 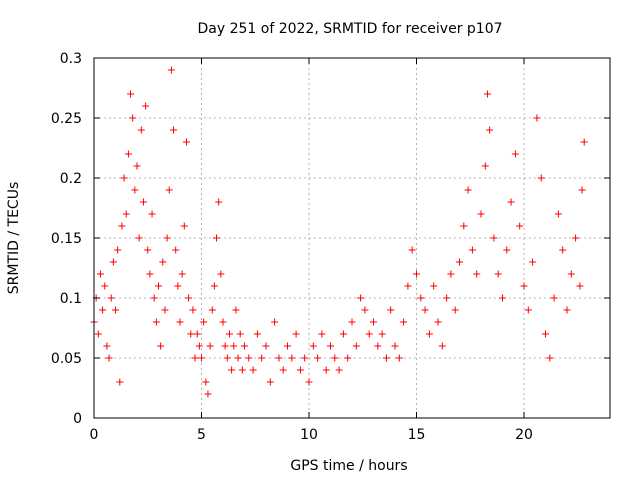 What do you see at coordinates (524, 435) in the screenshot?
I see `x-tick-label: 20` at bounding box center [524, 435].